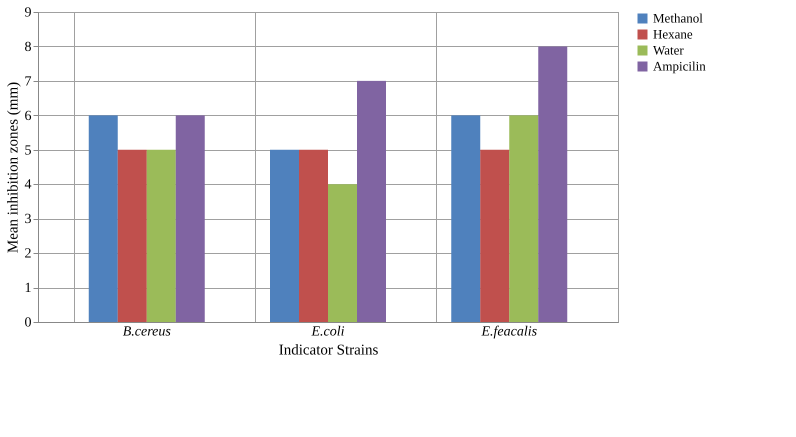  Describe the element at coordinates (28, 150) in the screenshot. I see `y-tick-label: 5` at that location.